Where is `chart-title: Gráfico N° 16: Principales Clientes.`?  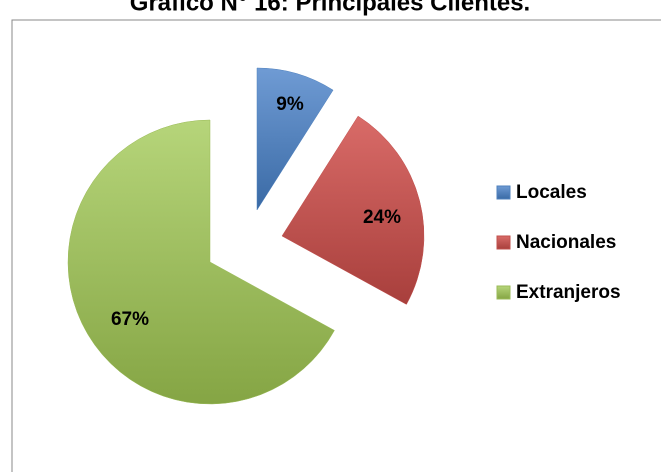
chart-title: Gráfico N° 16: Principales Clientes. is located at coordinates (330, 8).